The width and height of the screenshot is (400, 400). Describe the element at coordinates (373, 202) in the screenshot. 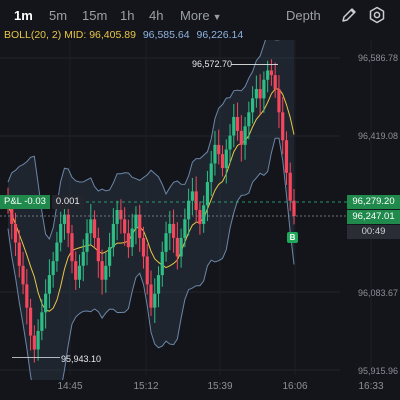

I see `price-tag-upper: 96,279.20` at that location.